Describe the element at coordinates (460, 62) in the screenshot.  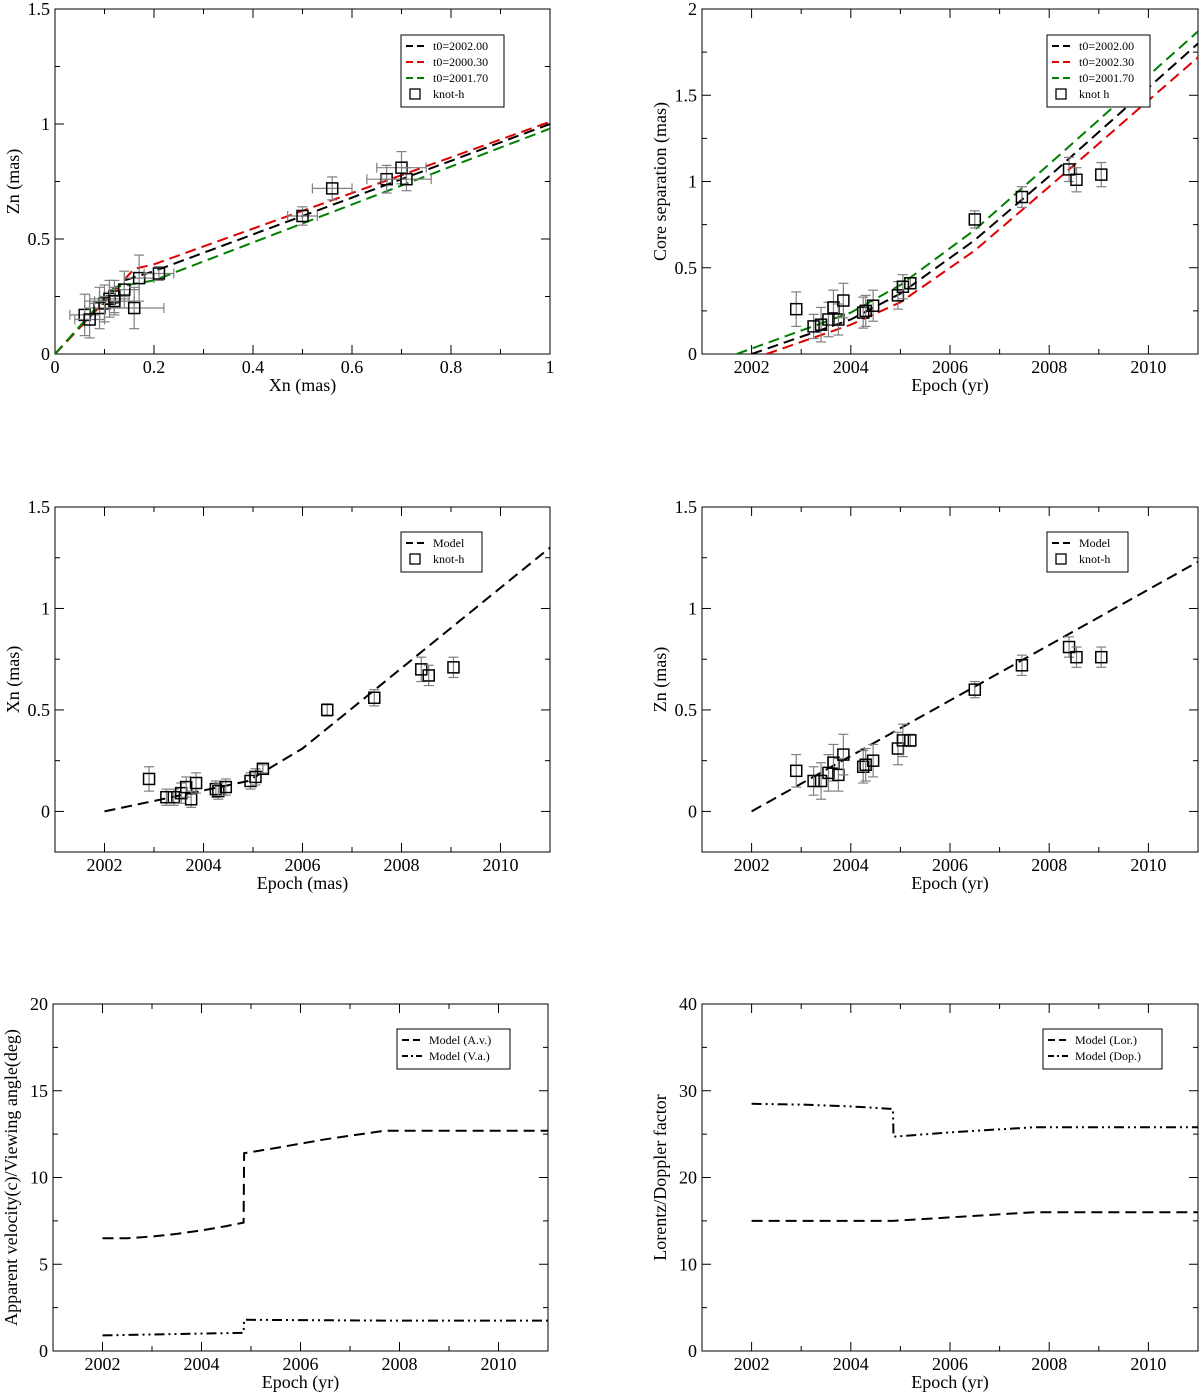
I see `legend-label: t0=2000.30` at that location.